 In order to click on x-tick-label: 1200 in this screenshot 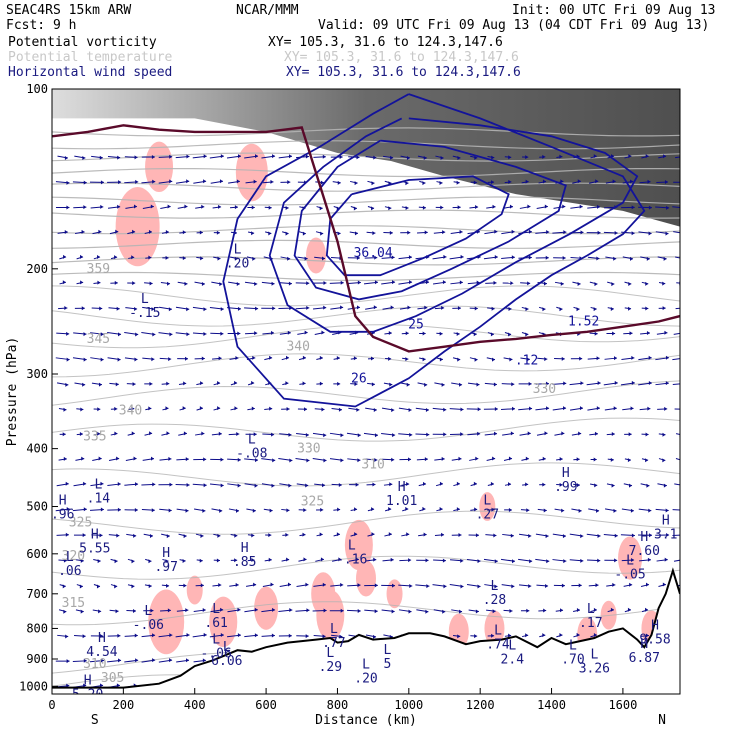, I will do `click(480, 705)`.